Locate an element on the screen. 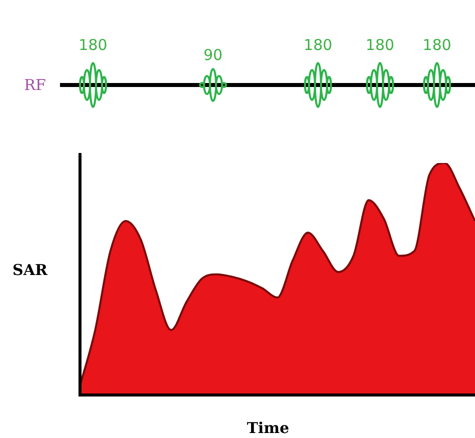  text: 90 is located at coordinates (213, 55).